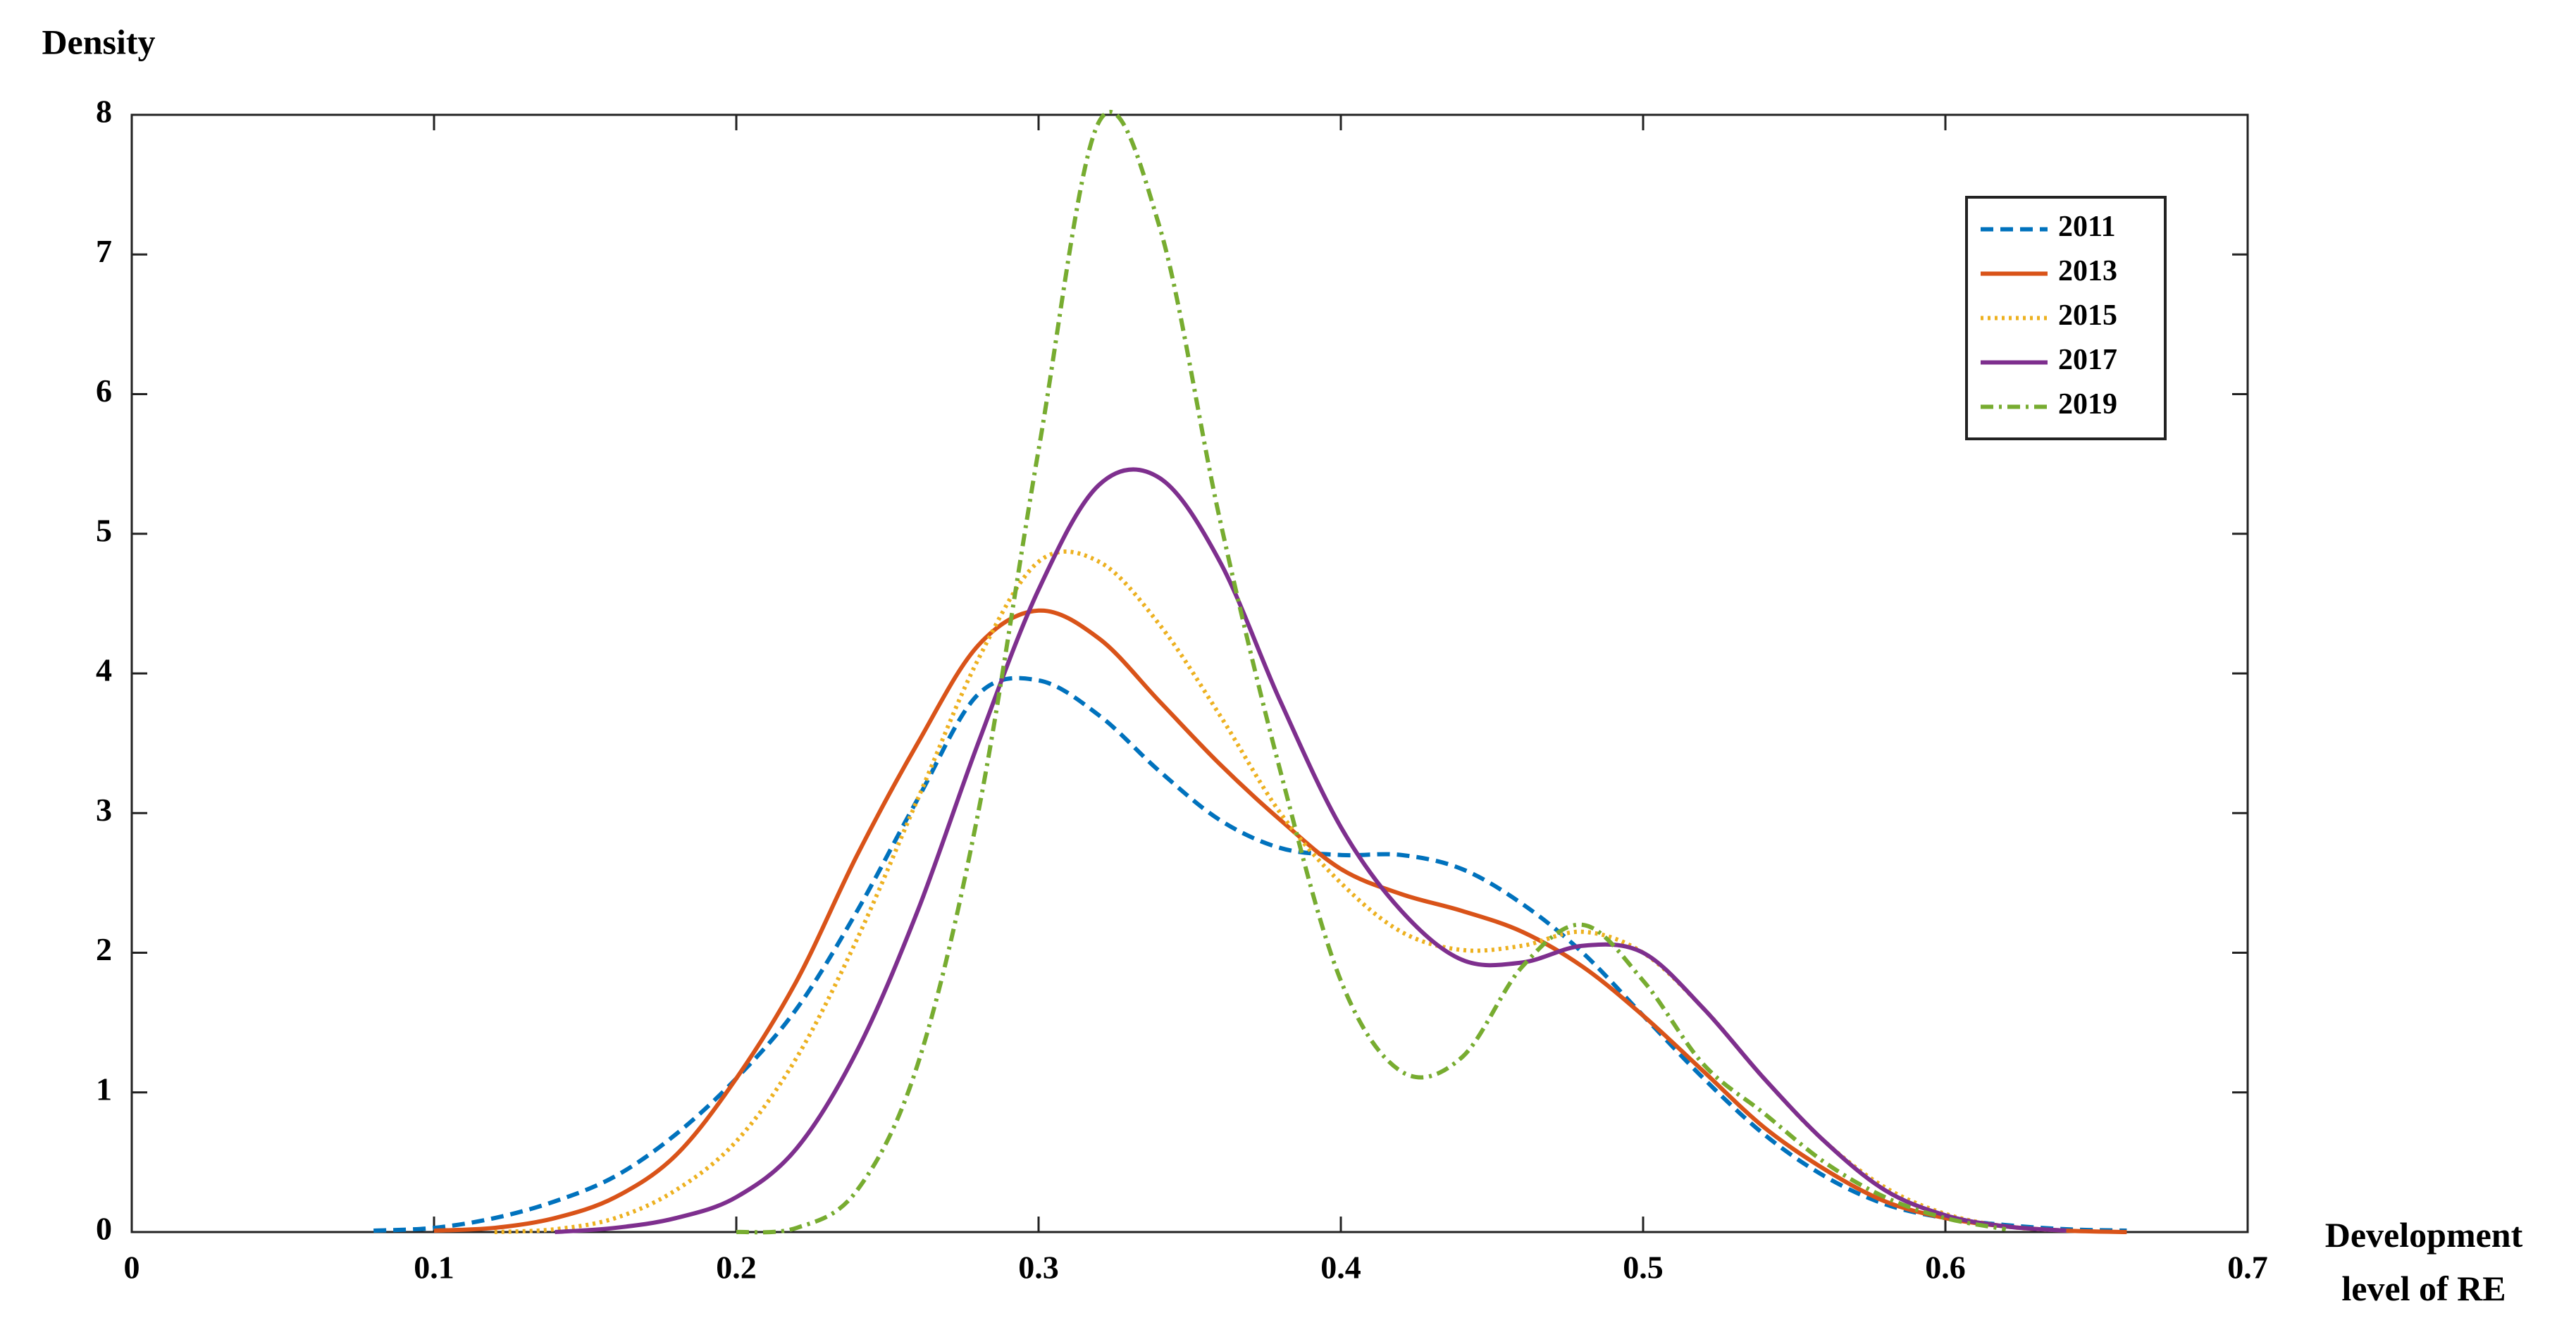 Image resolution: width=2576 pixels, height=1337 pixels. Describe the element at coordinates (2087, 404) in the screenshot. I see `legend-label: 2019` at that location.